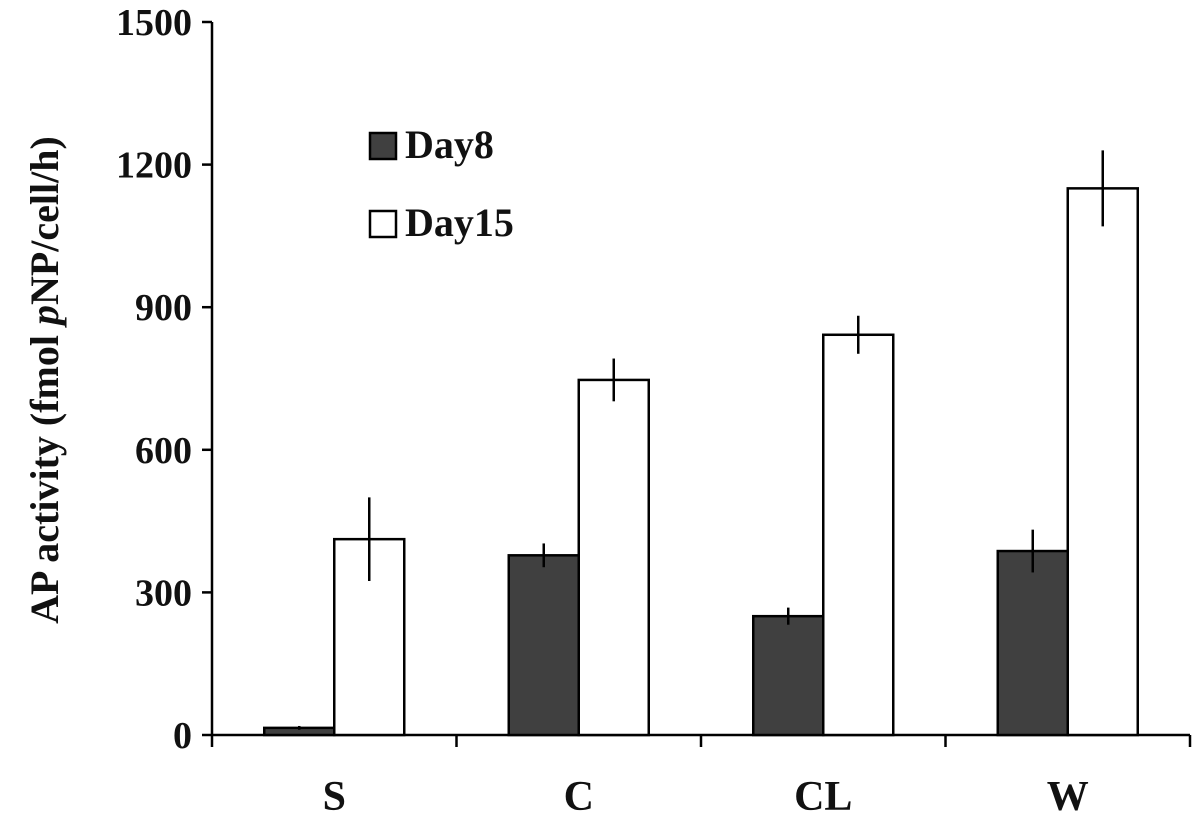 The height and width of the screenshot is (820, 1202). I want to click on y-tick-label: 600, so click(163, 451).